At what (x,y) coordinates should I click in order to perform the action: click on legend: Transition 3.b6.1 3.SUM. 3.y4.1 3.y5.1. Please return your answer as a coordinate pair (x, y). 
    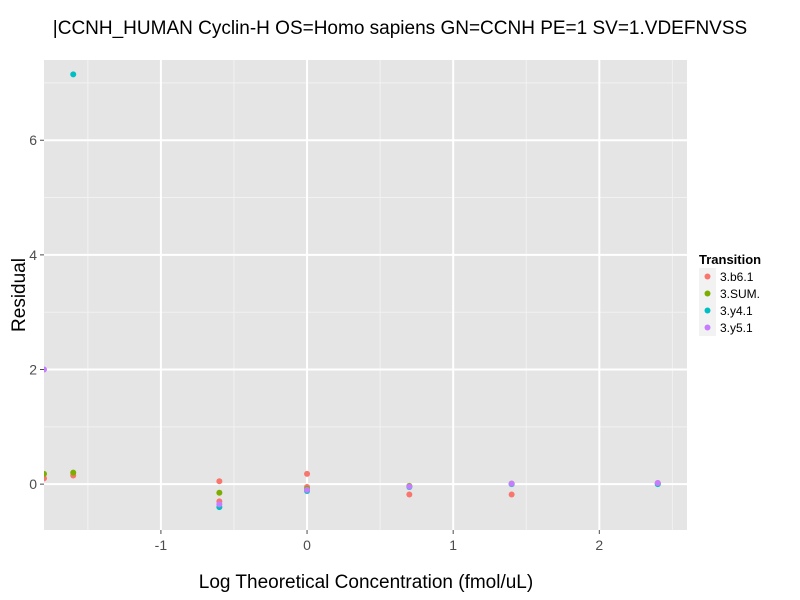
    Looking at the image, I should click on (730, 294).